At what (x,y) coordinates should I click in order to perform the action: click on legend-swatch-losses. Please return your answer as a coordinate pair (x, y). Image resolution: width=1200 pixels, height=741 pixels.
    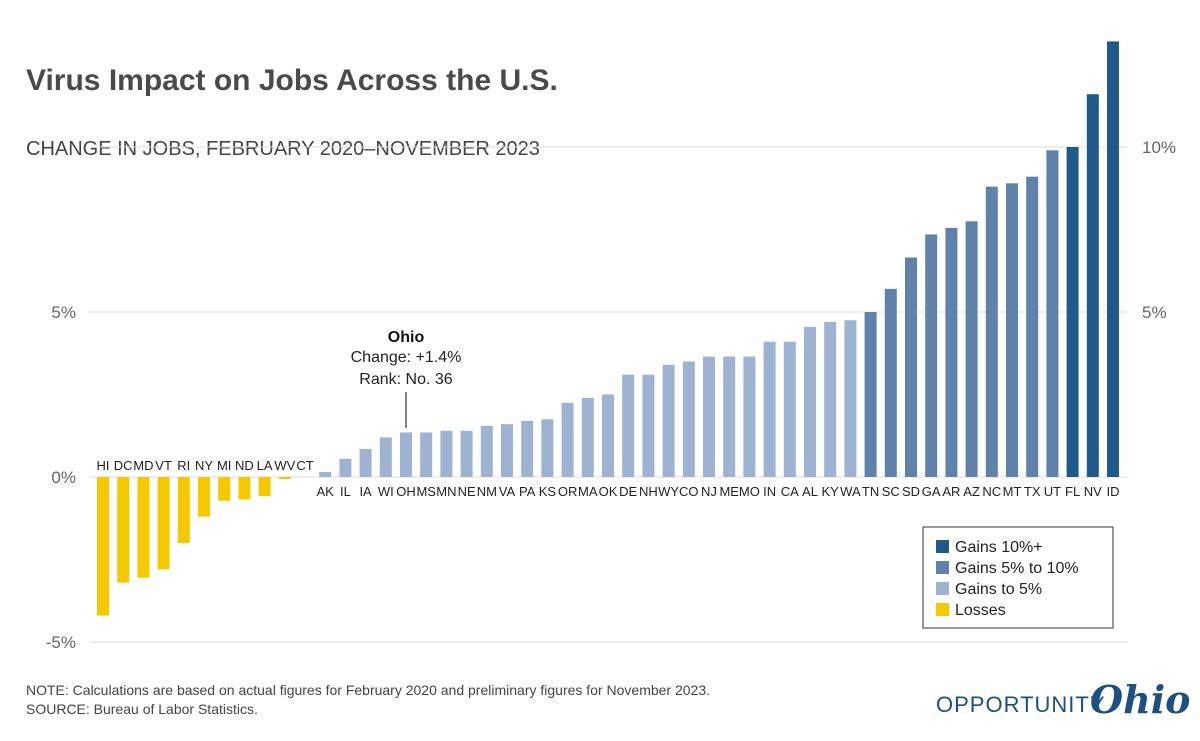
    Looking at the image, I should click on (942, 609).